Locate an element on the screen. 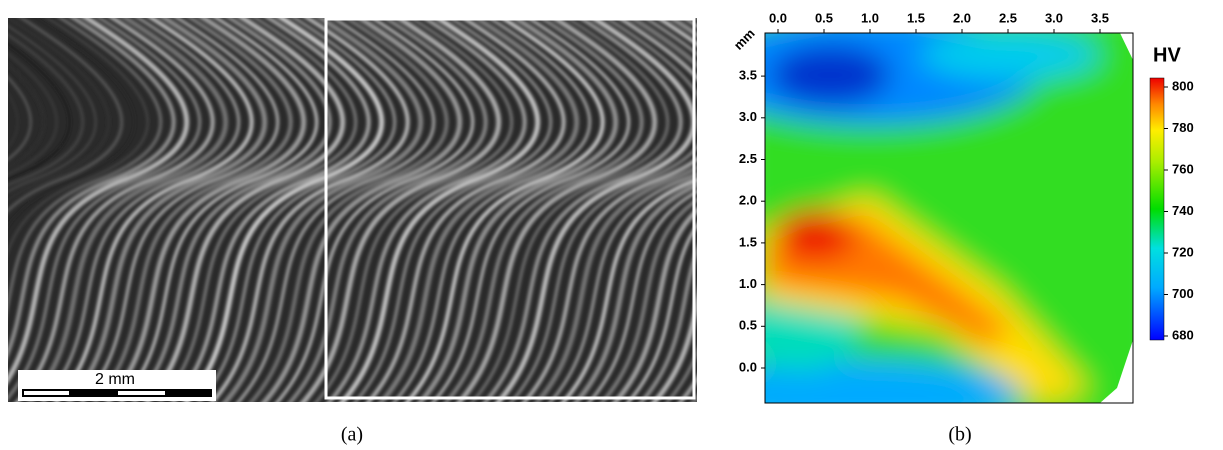 Image resolution: width=1223 pixels, height=450 pixels. y-tick-label: 1.5 is located at coordinates (748, 241).